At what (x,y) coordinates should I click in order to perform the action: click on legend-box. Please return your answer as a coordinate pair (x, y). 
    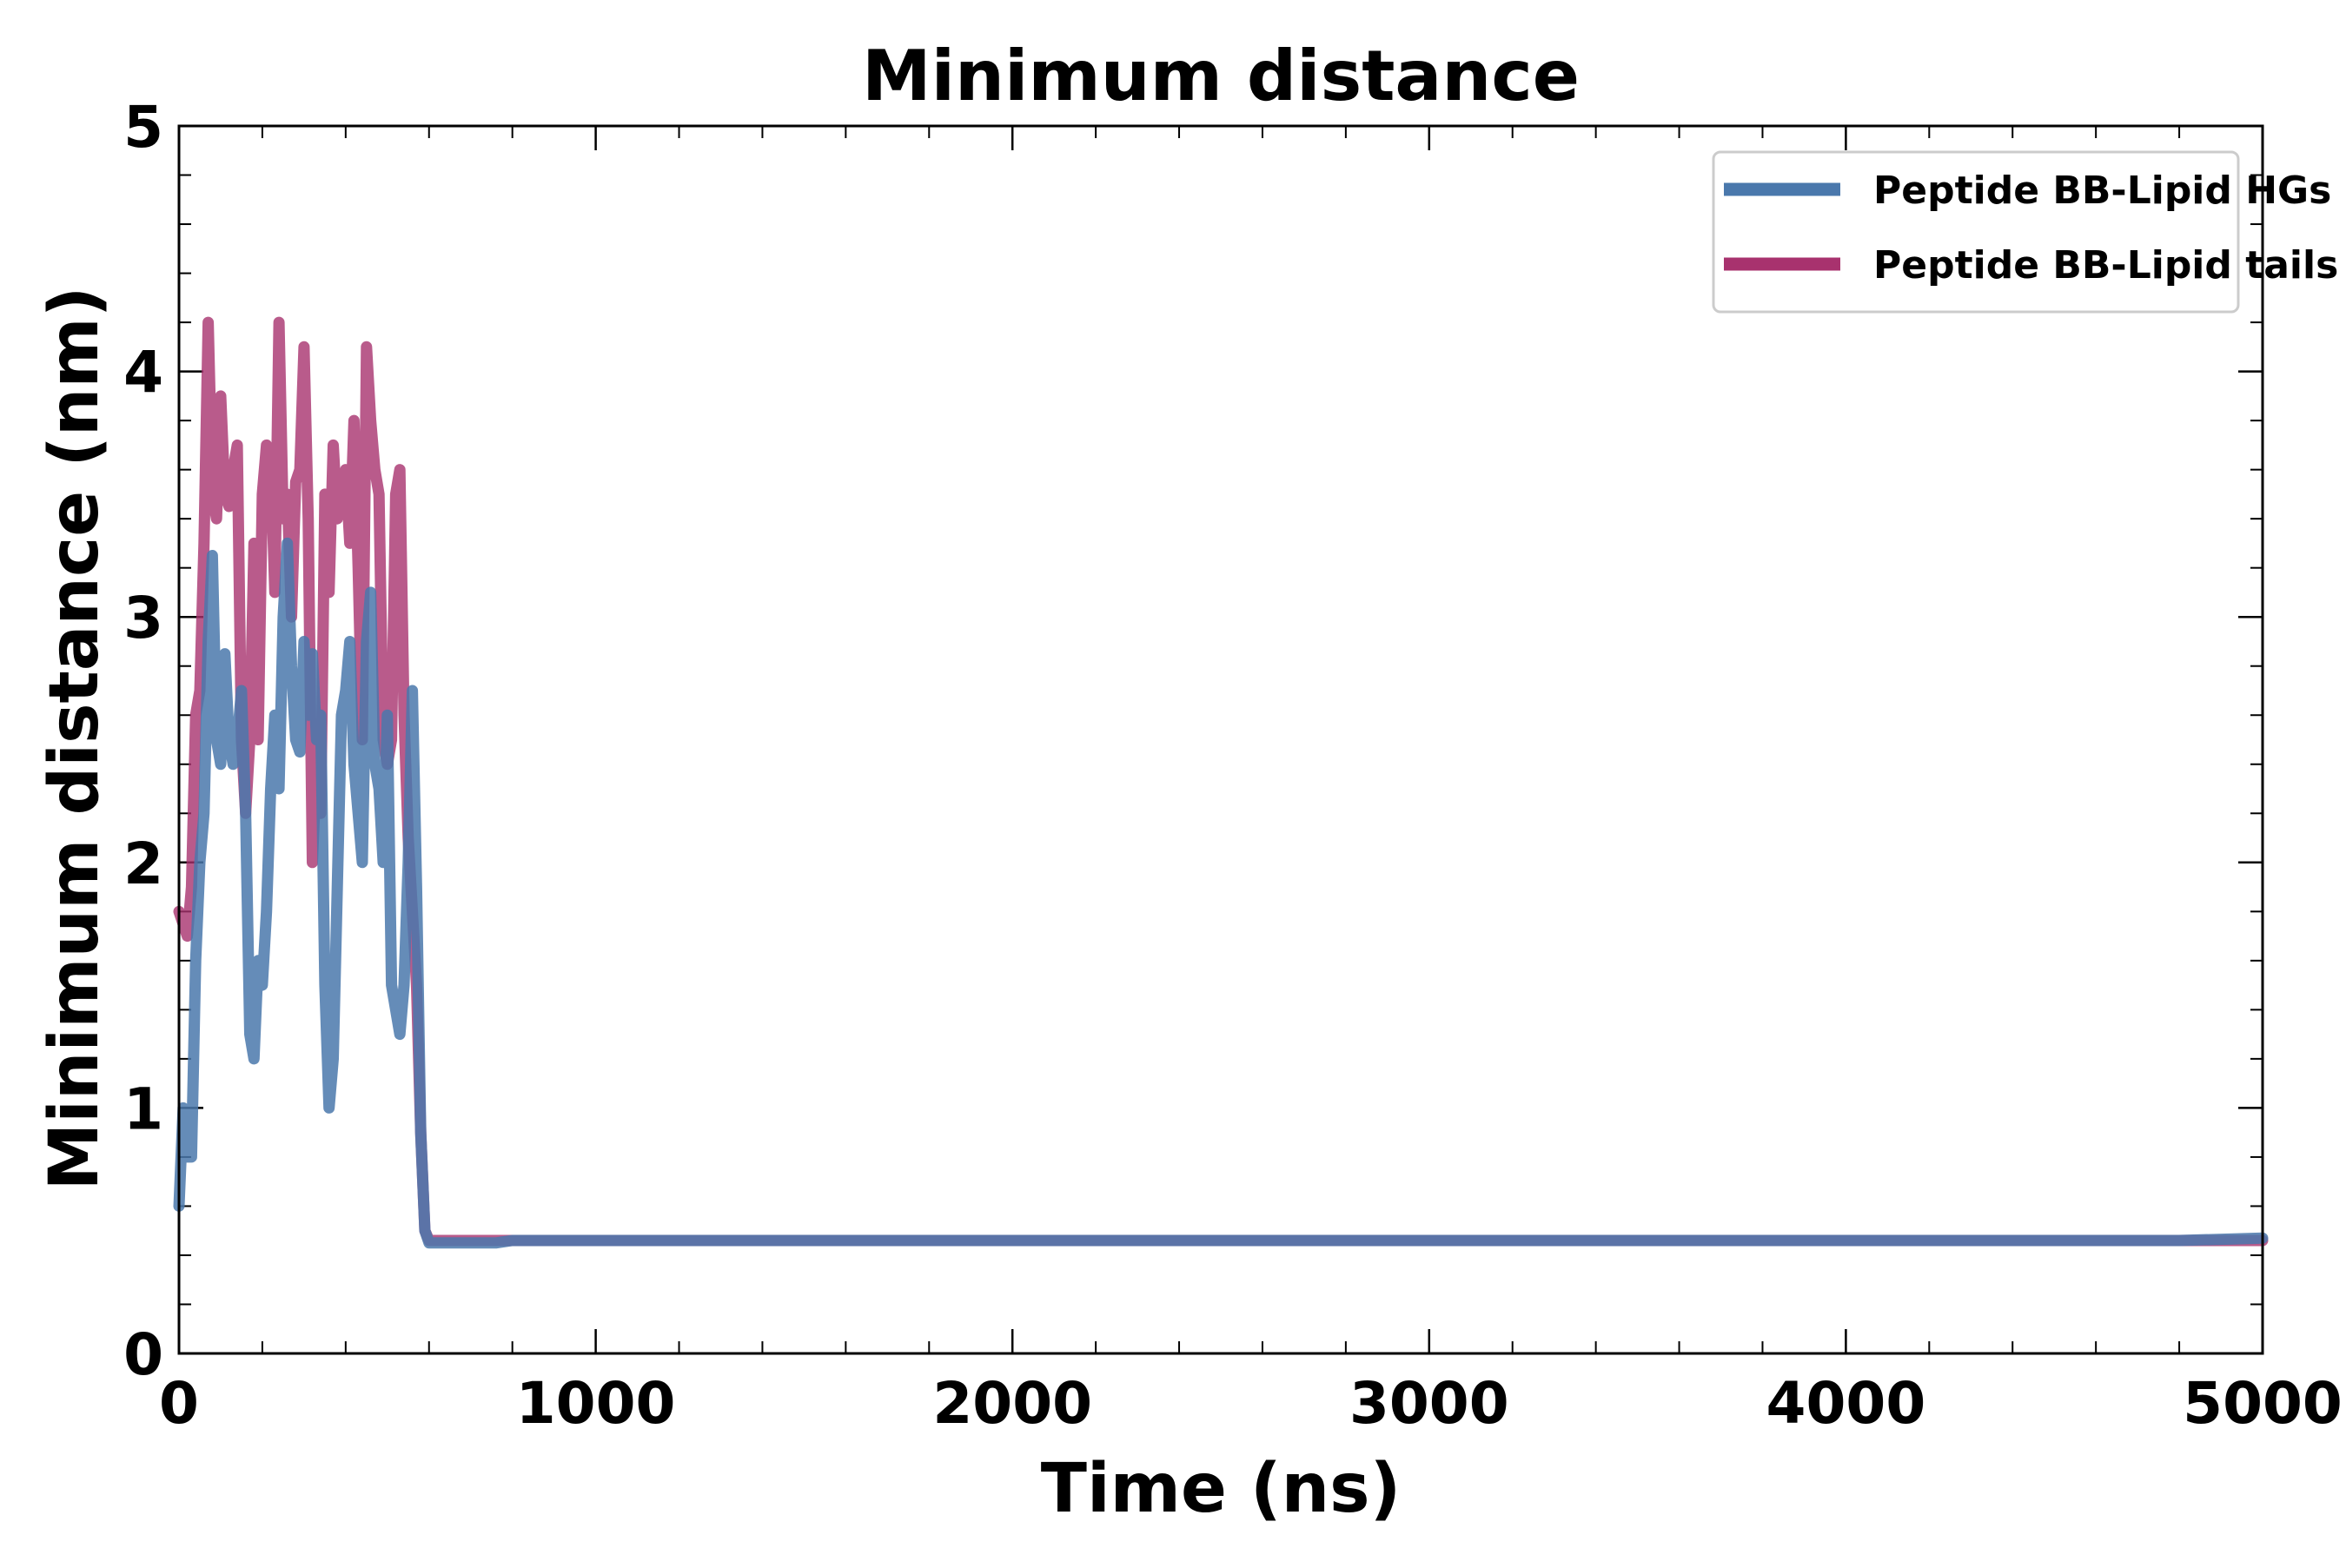
    Looking at the image, I should click on (1976, 232).